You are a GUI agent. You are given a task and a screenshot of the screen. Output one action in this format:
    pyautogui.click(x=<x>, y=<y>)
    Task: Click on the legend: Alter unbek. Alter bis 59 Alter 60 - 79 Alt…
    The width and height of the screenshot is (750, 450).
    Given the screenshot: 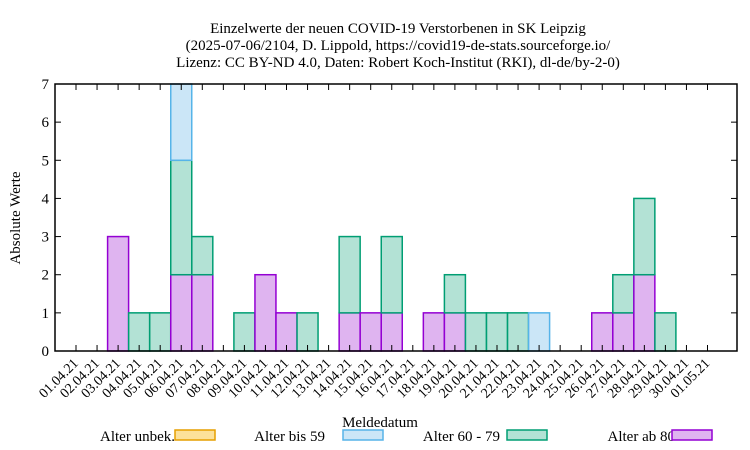 What is the action you would take?
    pyautogui.click(x=406, y=437)
    